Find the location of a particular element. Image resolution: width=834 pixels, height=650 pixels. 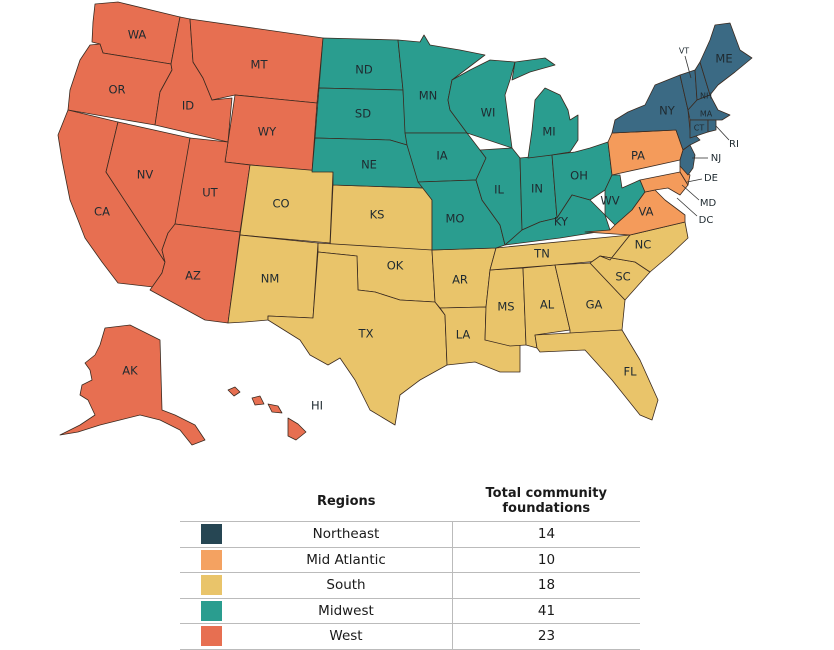

label-ME: ME is located at coordinates (723, 59).